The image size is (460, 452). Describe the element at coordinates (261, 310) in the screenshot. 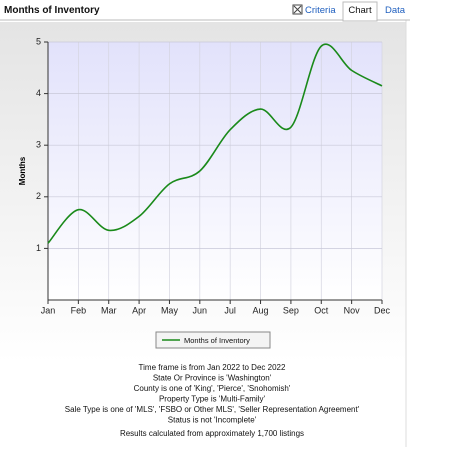

I see `x-tick-label: Aug` at that location.